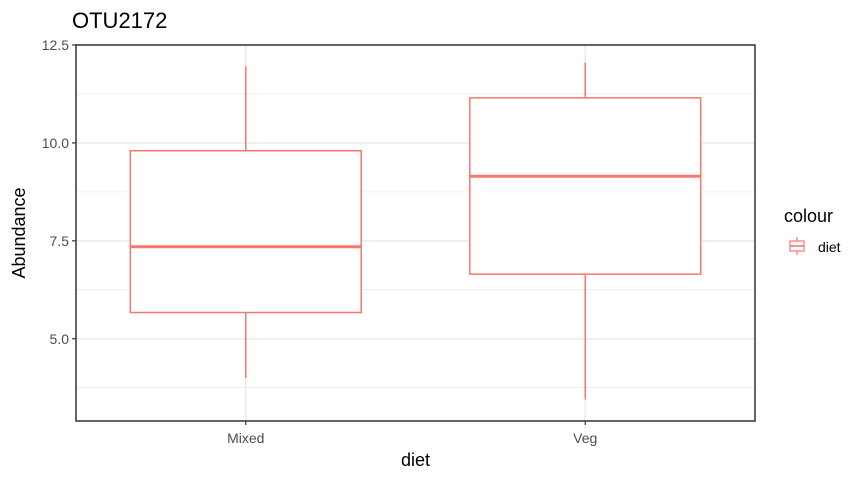 The height and width of the screenshot is (480, 864). Describe the element at coordinates (829, 247) in the screenshot. I see `legend-label-diet: diet` at that location.